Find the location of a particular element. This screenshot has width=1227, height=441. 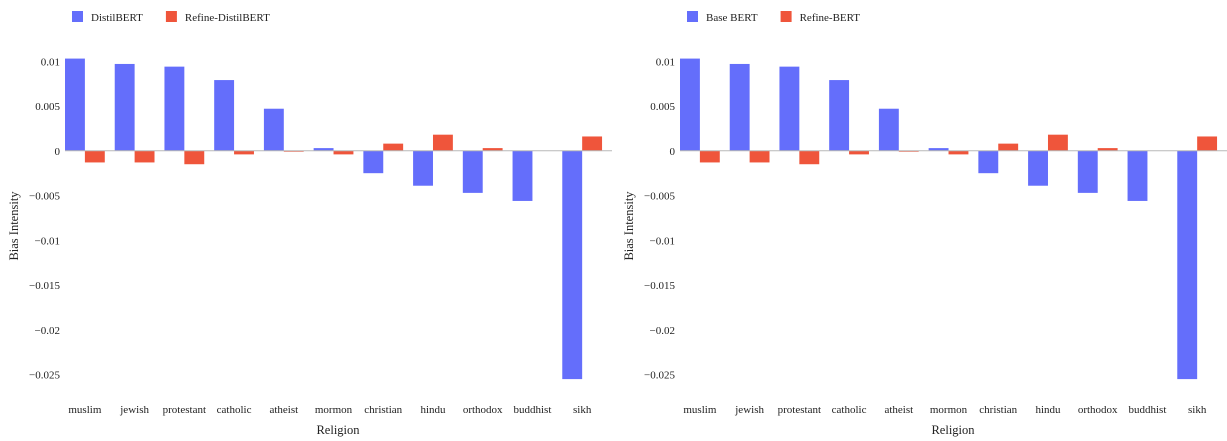

legend-label-refine: Refine-BERT is located at coordinates (830, 18).